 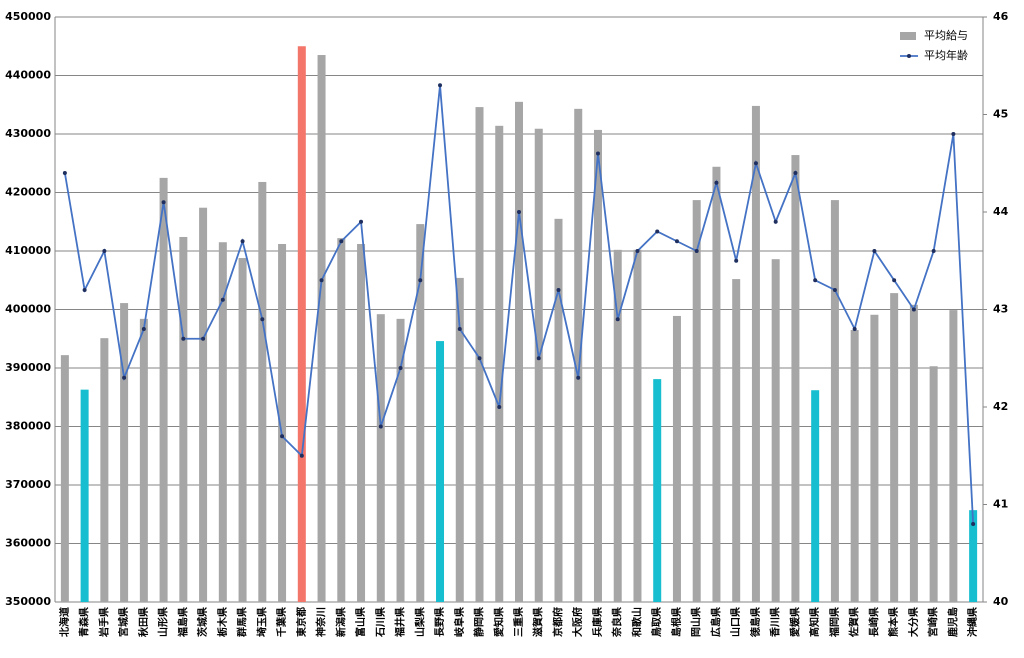 What do you see at coordinates (1000, 504) in the screenshot?
I see `y2-tick-label: 41` at bounding box center [1000, 504].